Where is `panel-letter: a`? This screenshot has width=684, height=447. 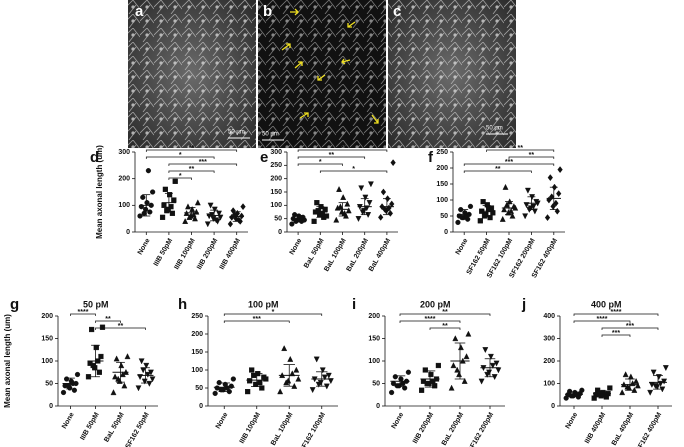 panel-letter: a is located at coordinates (139, 11).